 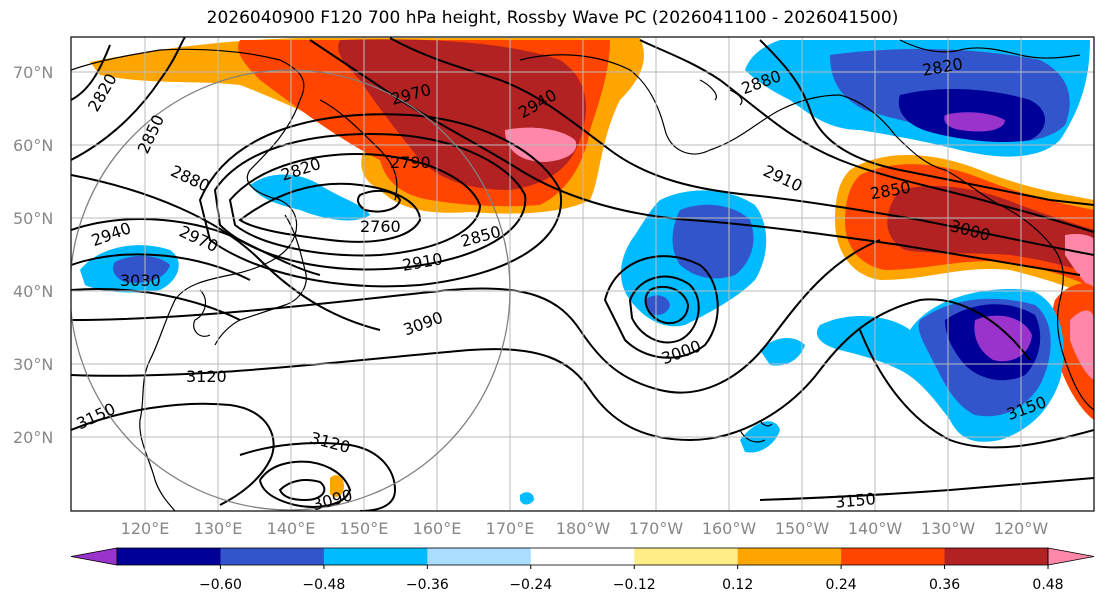 What do you see at coordinates (875, 528) in the screenshot?
I see `lon-label: 140°W` at bounding box center [875, 528].